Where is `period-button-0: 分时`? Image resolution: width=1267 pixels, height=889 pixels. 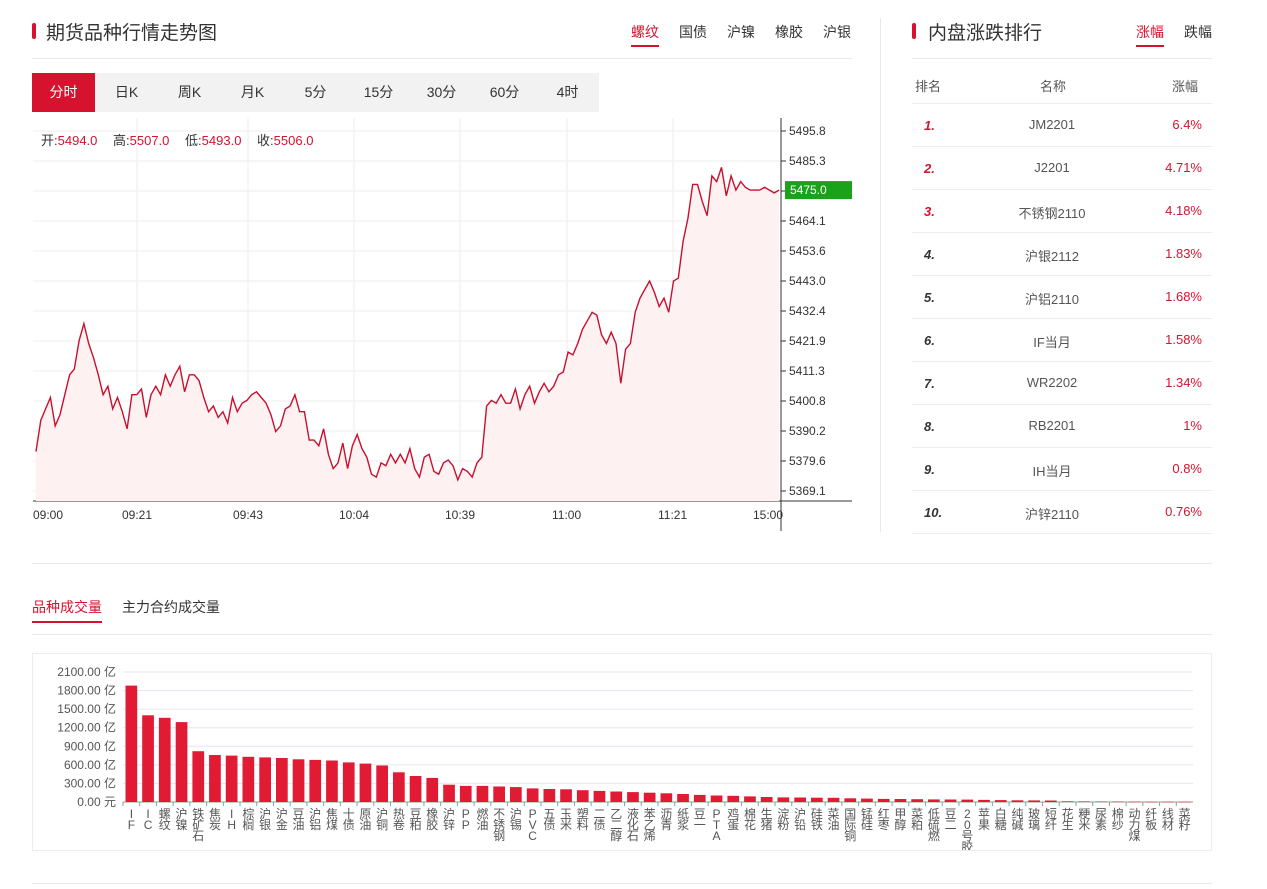 period-button-0: 分时 is located at coordinates (63, 92).